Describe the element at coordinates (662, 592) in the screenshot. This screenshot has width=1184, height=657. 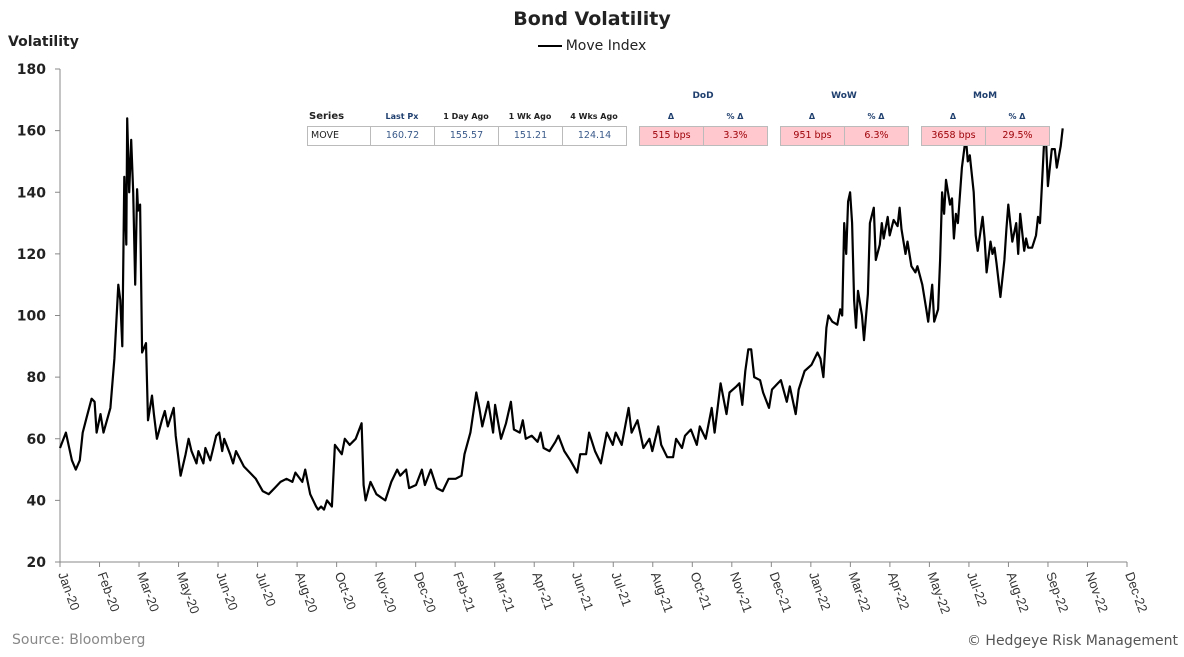
I see `x-tick-label: Aug-21` at that location.